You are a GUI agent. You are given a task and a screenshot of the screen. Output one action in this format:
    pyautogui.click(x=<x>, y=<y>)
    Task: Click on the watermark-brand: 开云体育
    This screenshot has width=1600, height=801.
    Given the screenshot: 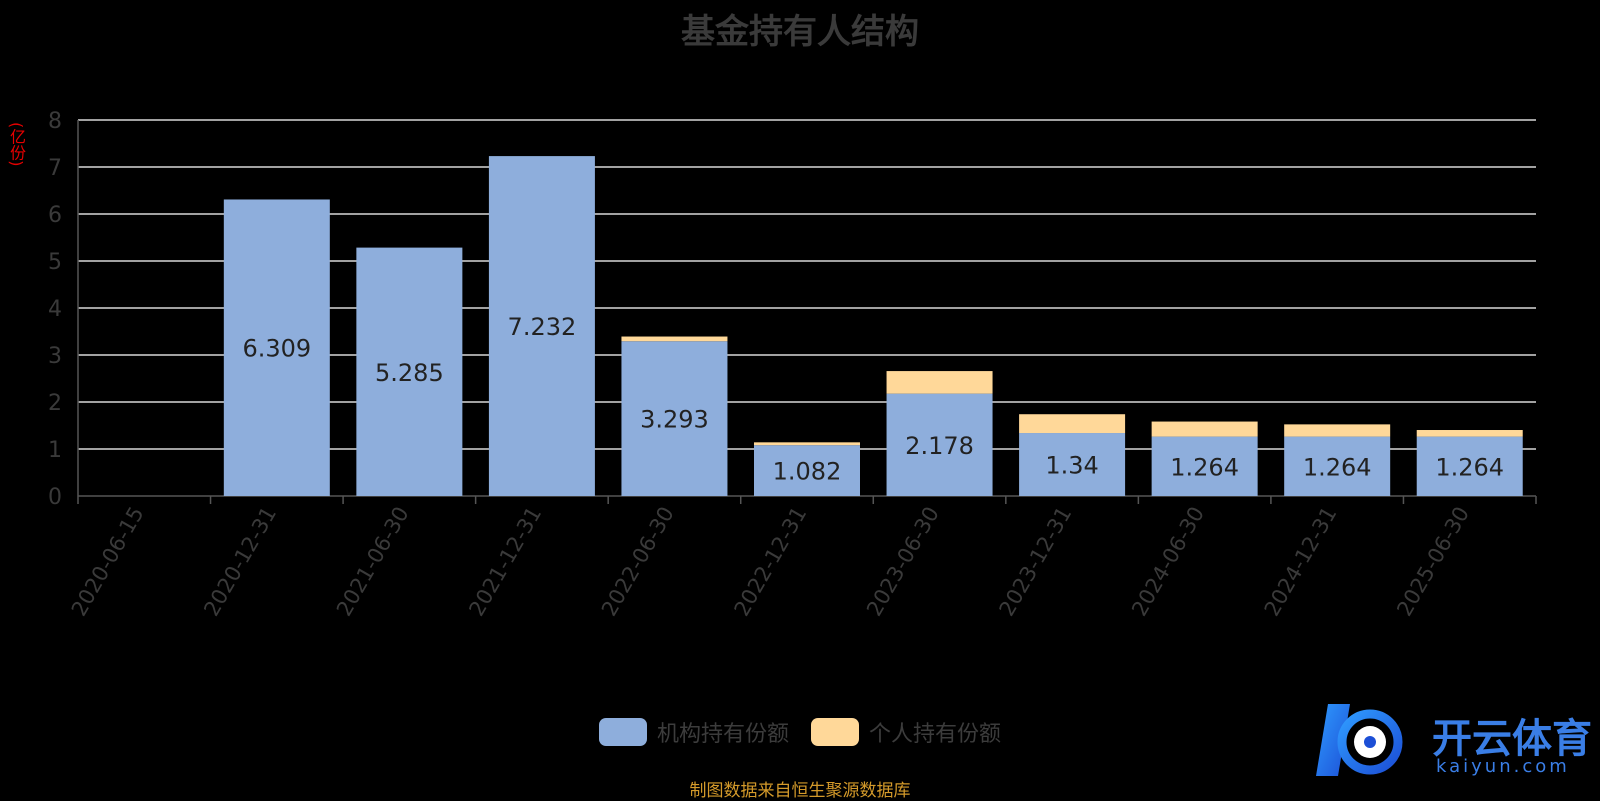 What is the action you would take?
    pyautogui.click(x=1512, y=739)
    